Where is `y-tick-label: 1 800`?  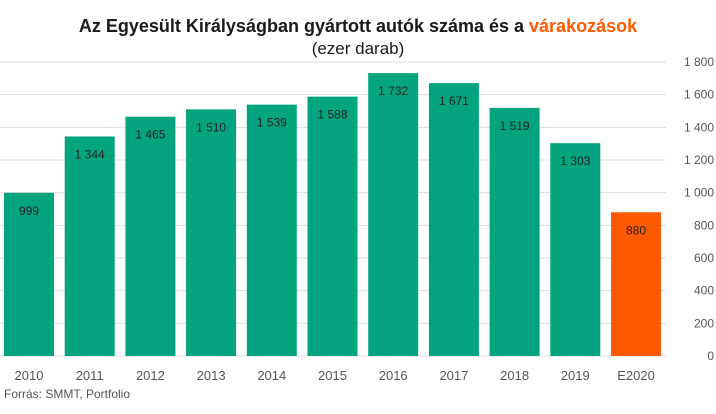 y-tick-label: 1 800 is located at coordinates (699, 62).